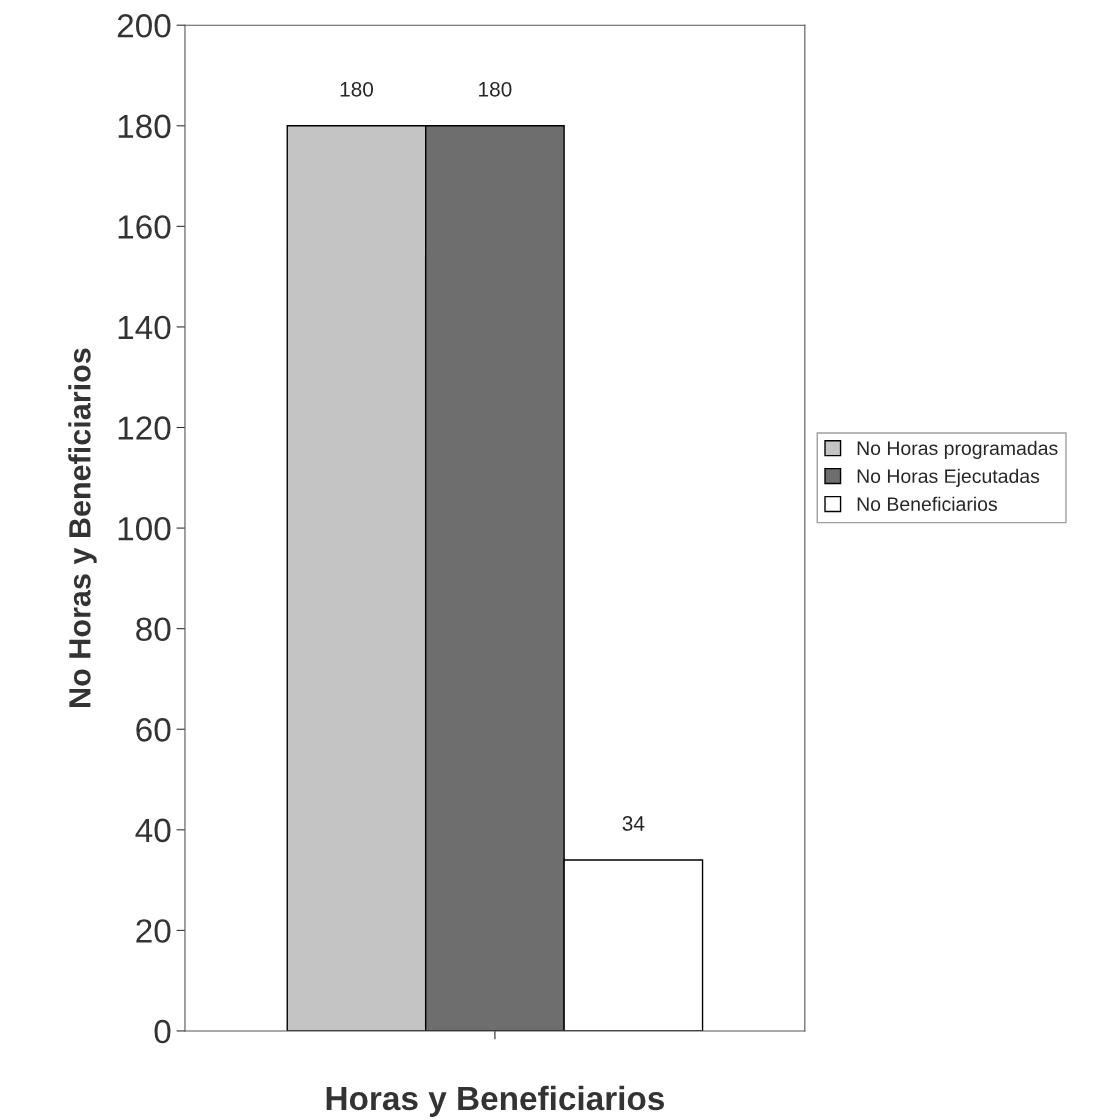  I want to click on y-tick-label: 140, so click(144, 327).